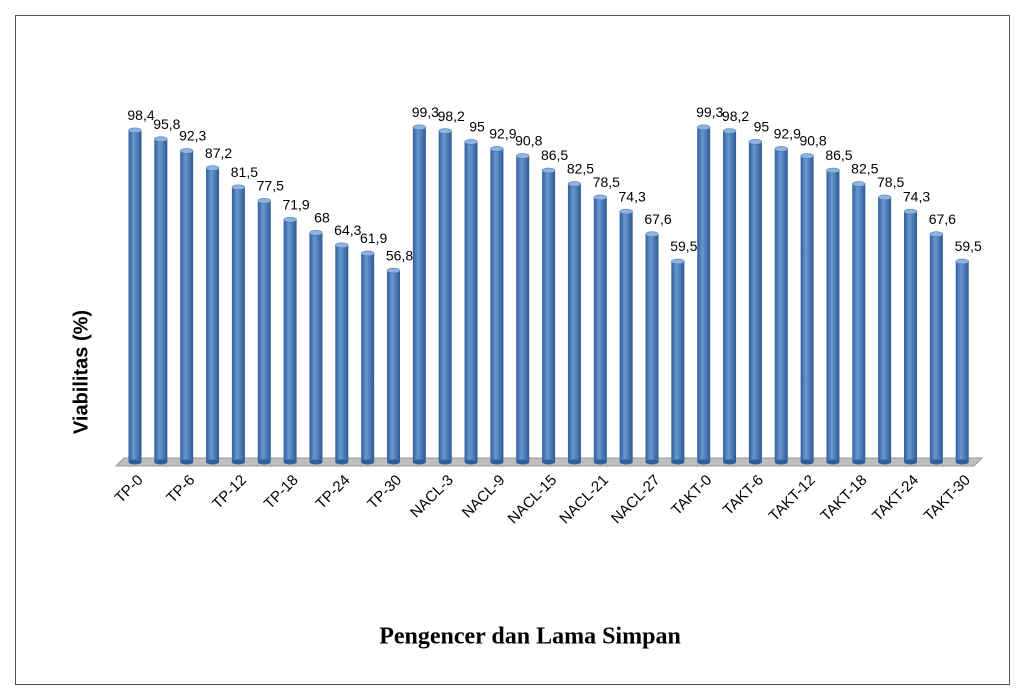 The image size is (1025, 696). I want to click on value-label: 92,9, so click(502, 134).